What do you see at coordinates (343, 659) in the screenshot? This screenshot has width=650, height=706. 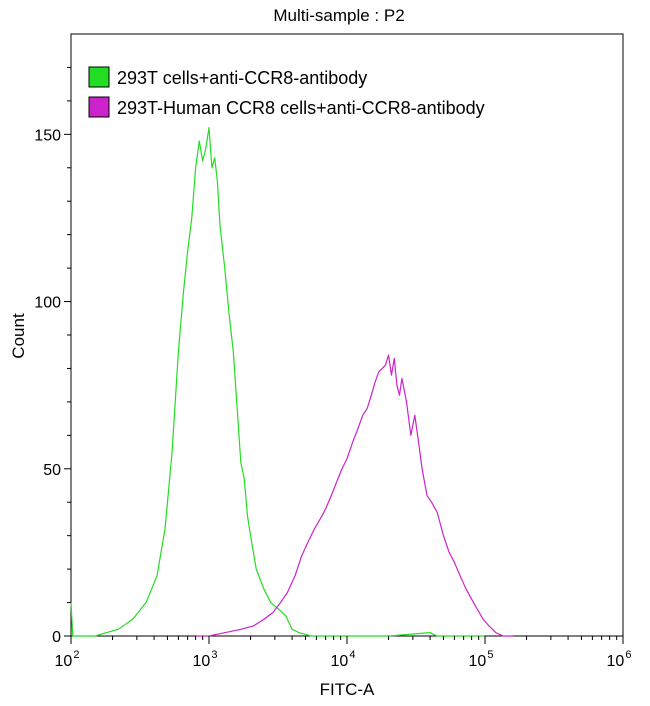 I see `x-tick-label: 10⁴` at bounding box center [343, 659].